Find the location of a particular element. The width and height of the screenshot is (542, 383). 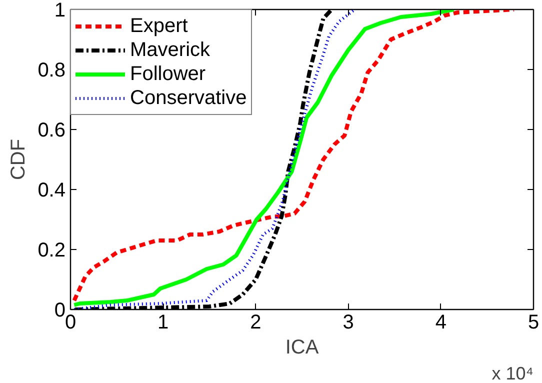

x-tick-label: 5 is located at coordinates (534, 323).